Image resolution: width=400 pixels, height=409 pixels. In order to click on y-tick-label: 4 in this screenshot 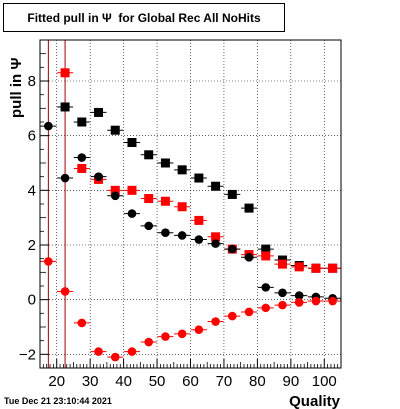, I will do `click(32, 190)`.